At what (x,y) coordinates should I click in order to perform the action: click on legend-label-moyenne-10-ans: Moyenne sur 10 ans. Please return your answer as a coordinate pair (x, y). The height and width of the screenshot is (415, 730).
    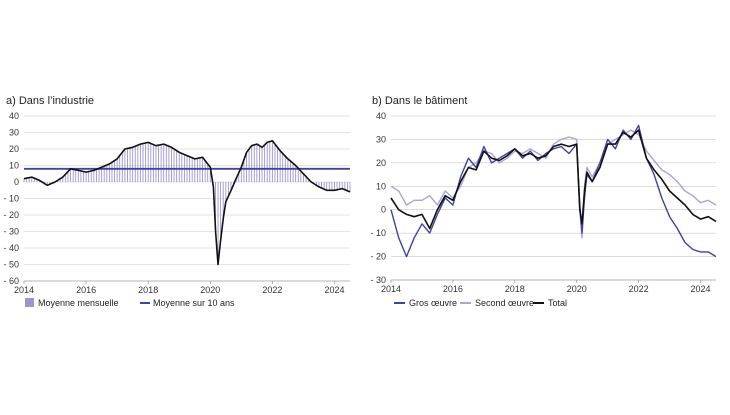
    Looking at the image, I should click on (194, 303).